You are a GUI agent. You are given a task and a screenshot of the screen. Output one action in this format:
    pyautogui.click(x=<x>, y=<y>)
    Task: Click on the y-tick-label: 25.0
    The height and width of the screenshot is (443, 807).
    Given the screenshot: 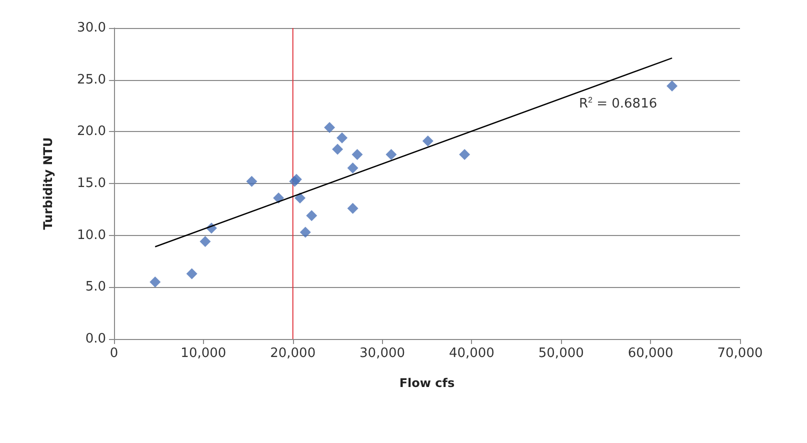 What is the action you would take?
    pyautogui.click(x=91, y=80)
    